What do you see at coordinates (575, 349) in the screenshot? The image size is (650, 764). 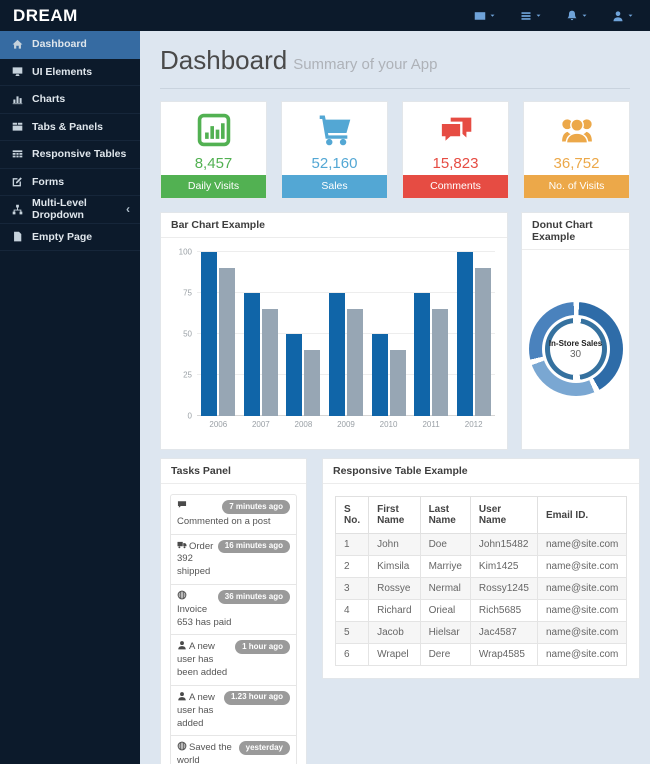 I see `donut-chart: In-Store Sales 30` at bounding box center [575, 349].